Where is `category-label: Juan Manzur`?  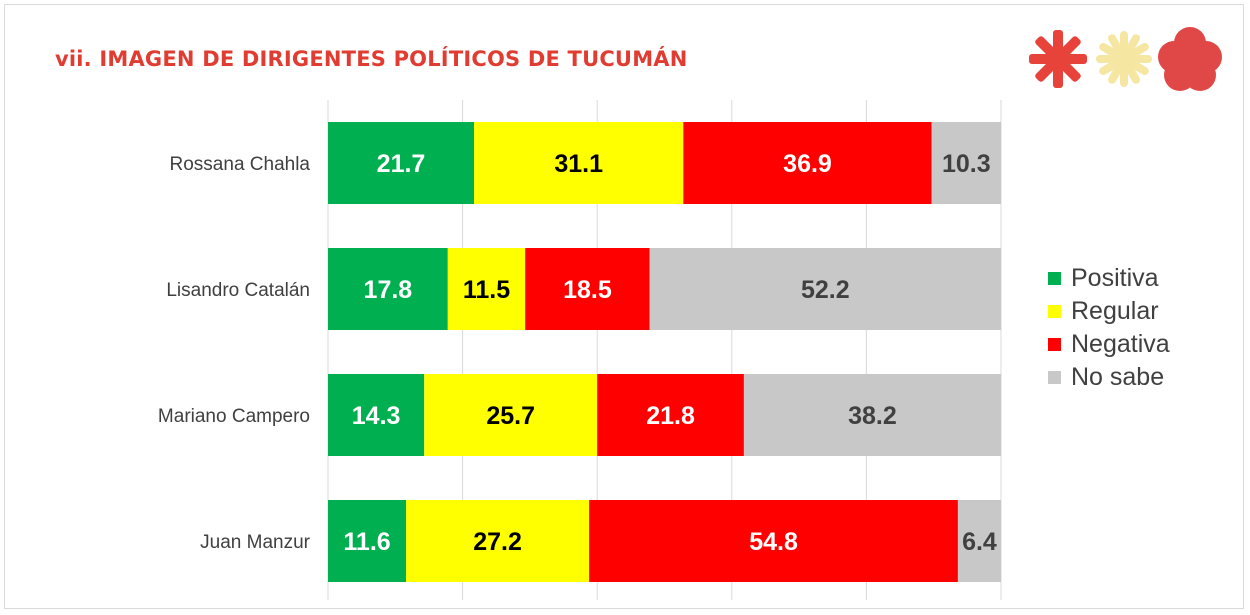 category-label: Juan Manzur is located at coordinates (255, 542).